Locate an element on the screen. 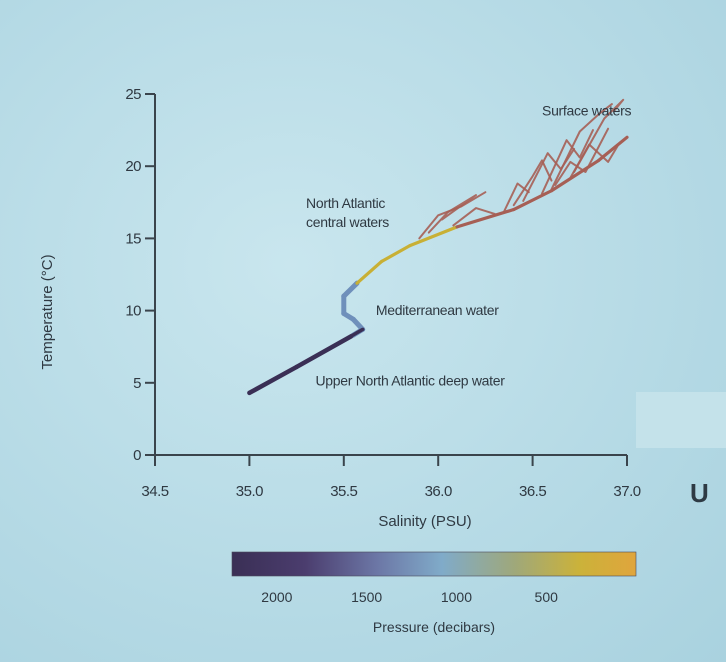  x-tick-label: 35.0 is located at coordinates (249, 491).